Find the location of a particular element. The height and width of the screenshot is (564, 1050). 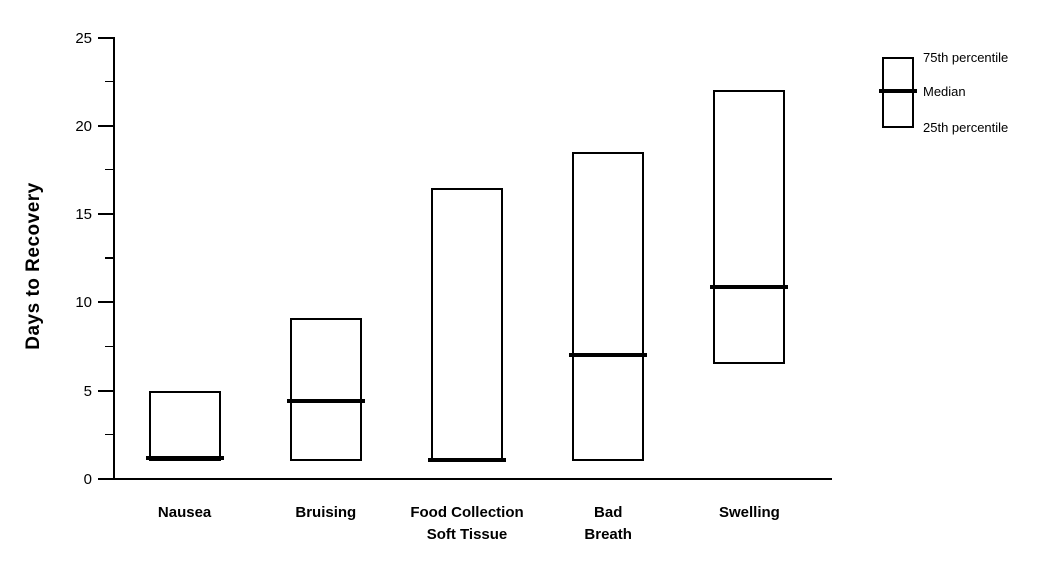

x-axis-line is located at coordinates (472, 479).